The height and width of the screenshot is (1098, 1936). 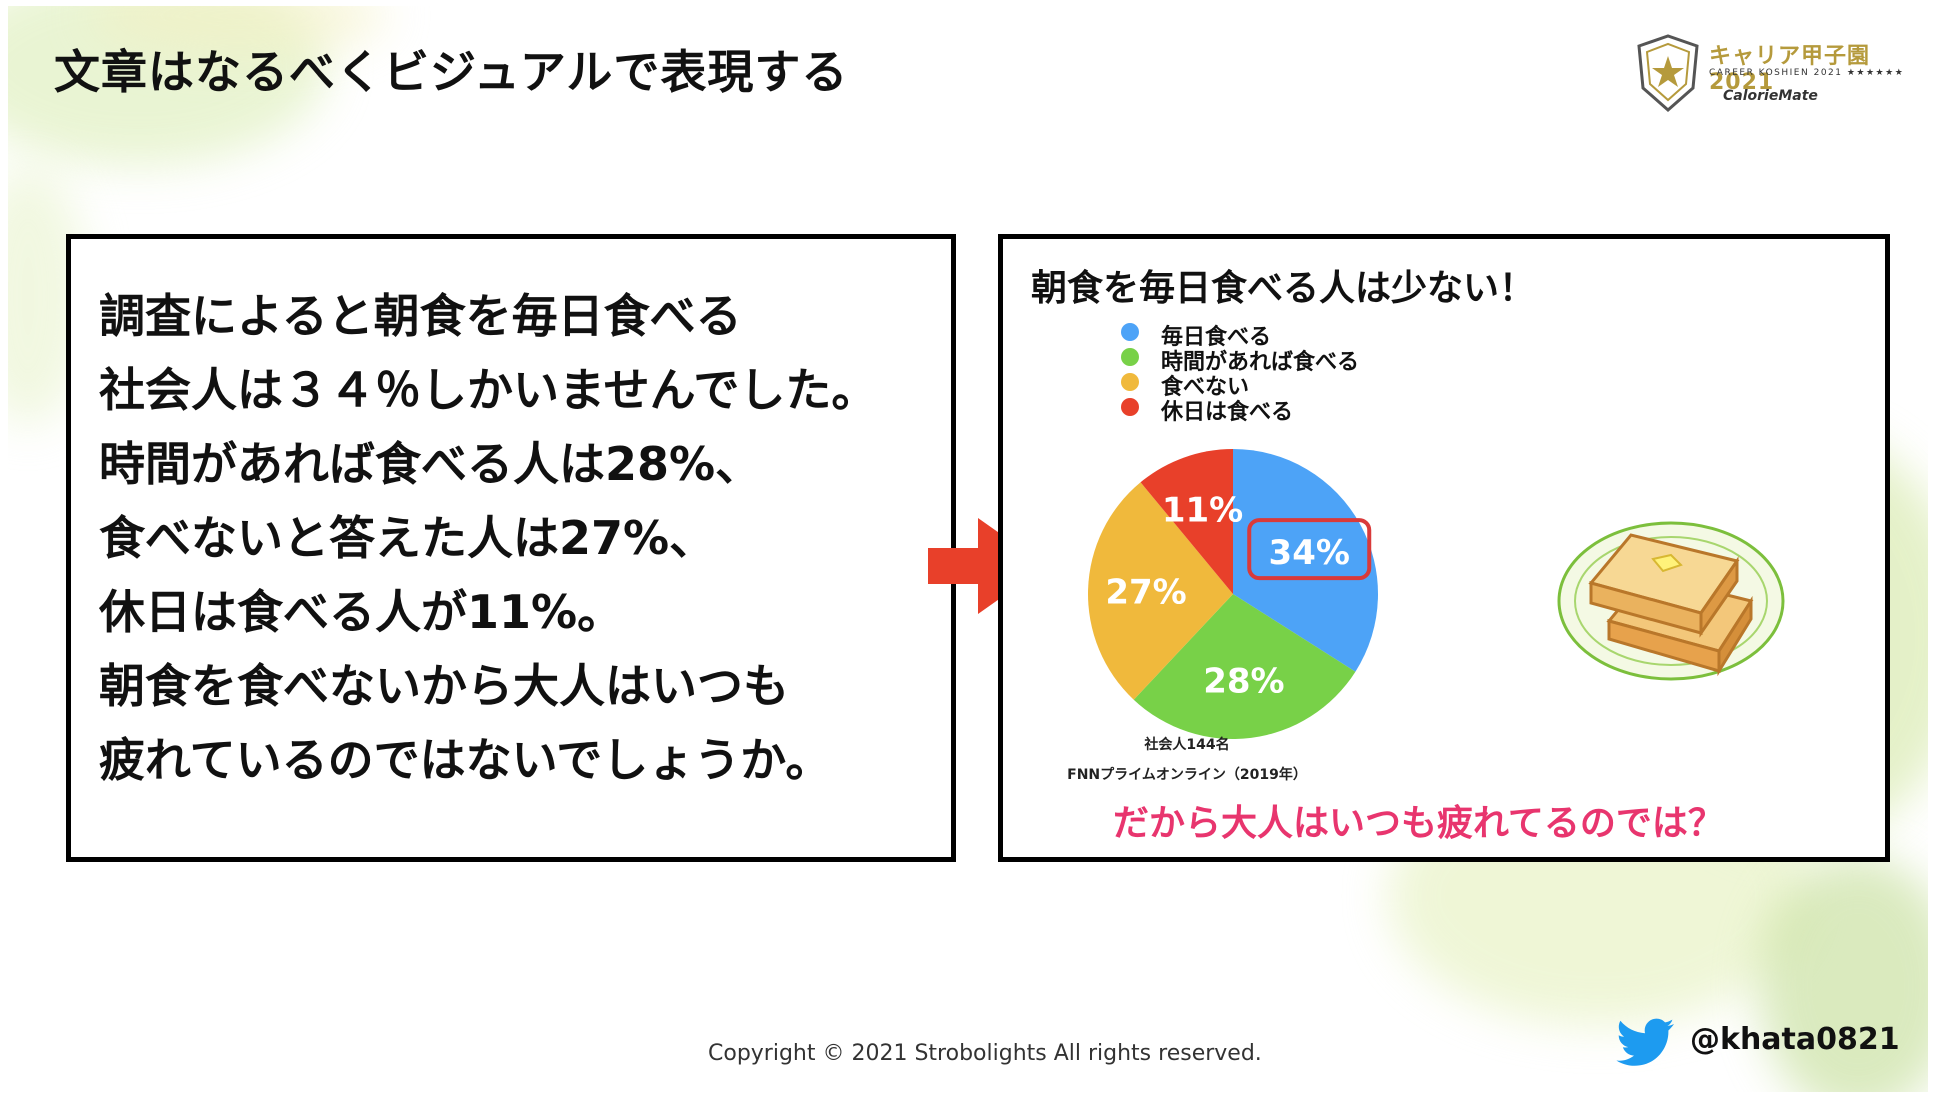 I want to click on chart-title: 朝食を毎日食べる人は少ない！, so click(x=1283, y=288).